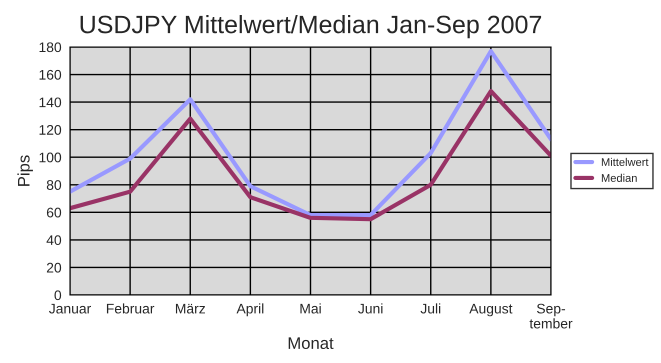 Image resolution: width=661 pixels, height=363 pixels. What do you see at coordinates (625, 162) in the screenshot?
I see `legend-label: Mittelwert` at bounding box center [625, 162].